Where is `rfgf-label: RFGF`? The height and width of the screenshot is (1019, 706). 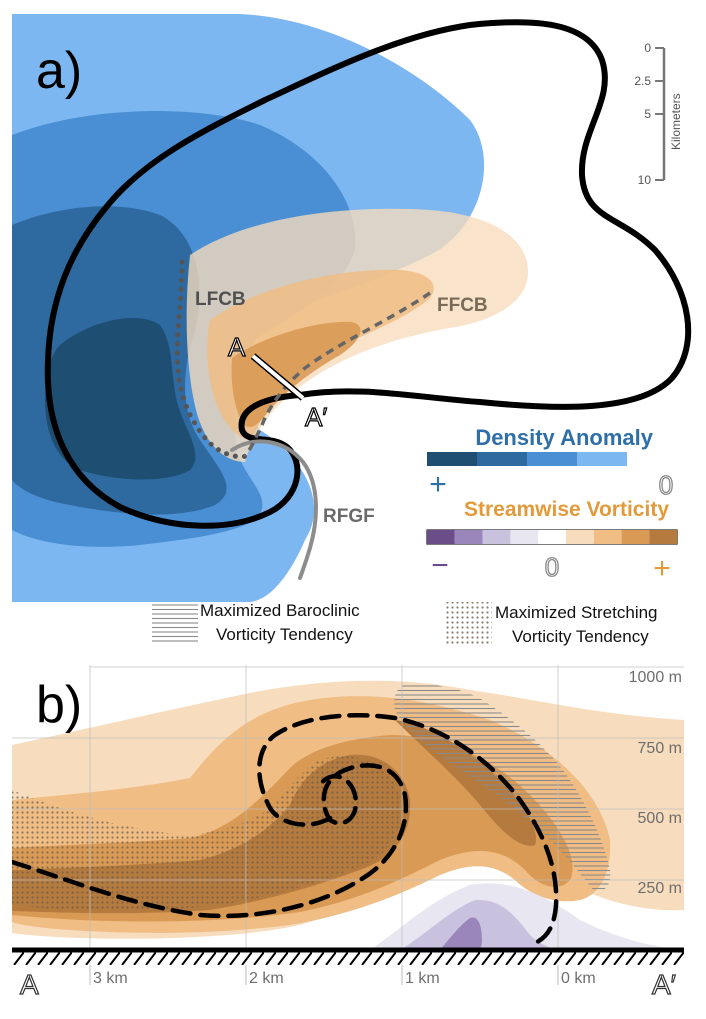 rfgf-label: RFGF is located at coordinates (349, 516).